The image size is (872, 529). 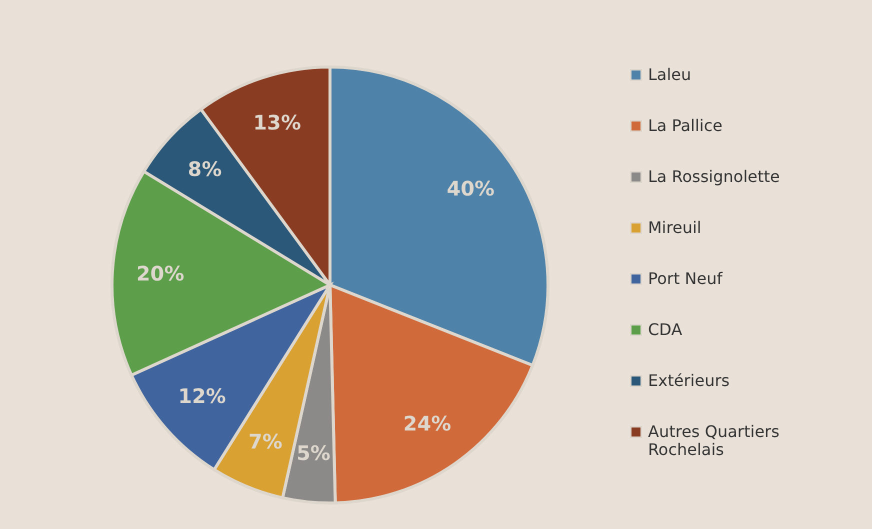 I want to click on data-label: 24%, so click(x=427, y=423).